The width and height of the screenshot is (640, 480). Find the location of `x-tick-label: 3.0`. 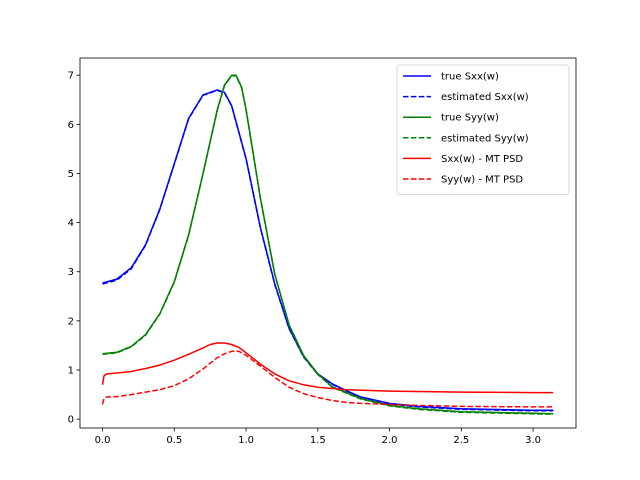

x-tick-label: 3.0 is located at coordinates (533, 440).